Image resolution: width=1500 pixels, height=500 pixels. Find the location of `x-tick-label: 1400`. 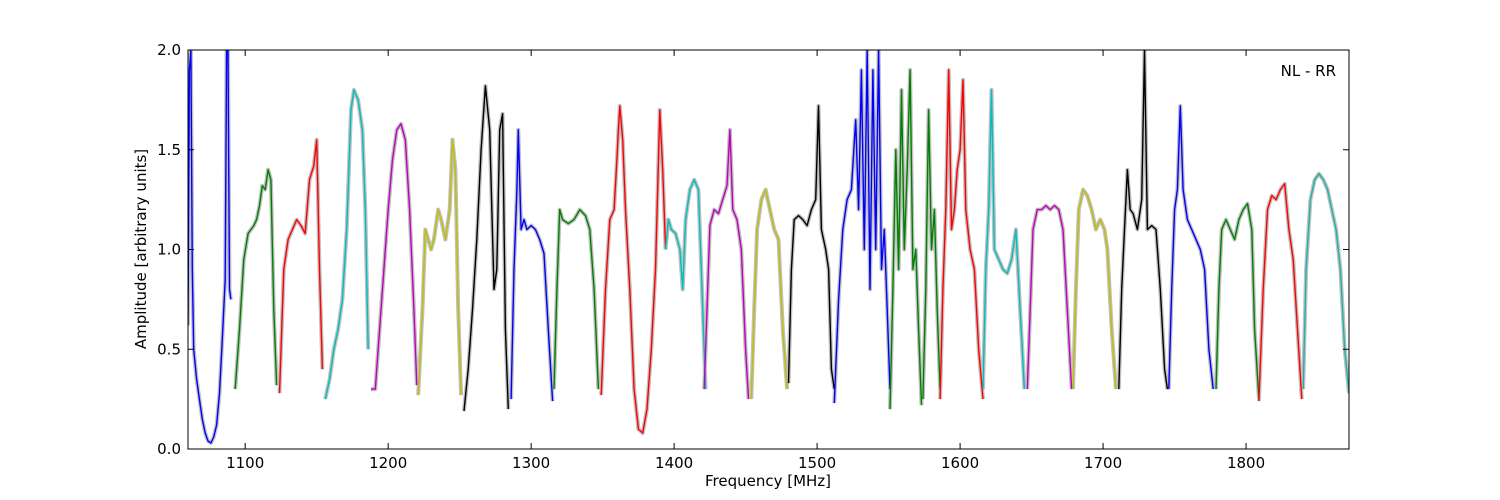

x-tick-label: 1400 is located at coordinates (674, 463).